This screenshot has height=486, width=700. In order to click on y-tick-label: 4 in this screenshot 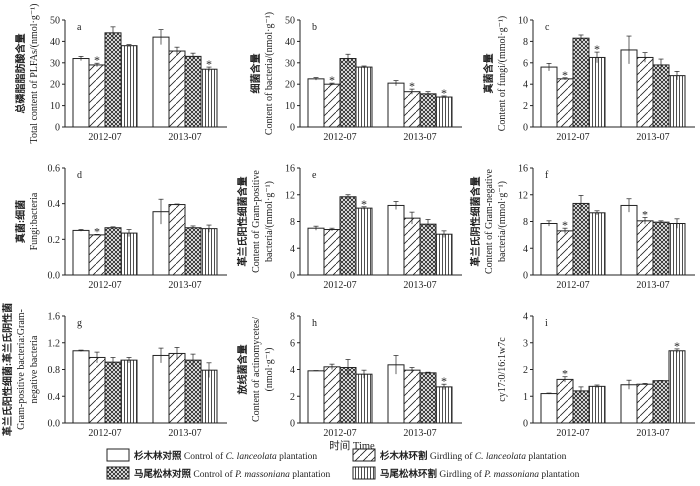, I will do `click(525, 249)`.